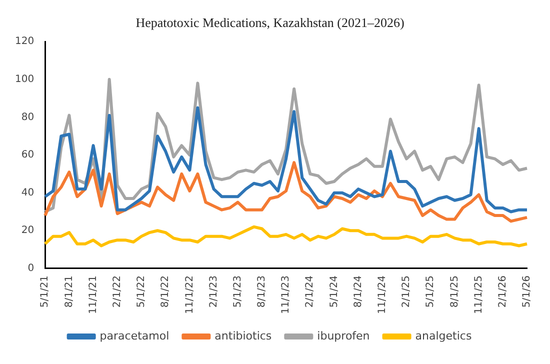 The width and height of the screenshot is (550, 364). I want to click on x-tick-label: 5/1/24, so click(334, 291).